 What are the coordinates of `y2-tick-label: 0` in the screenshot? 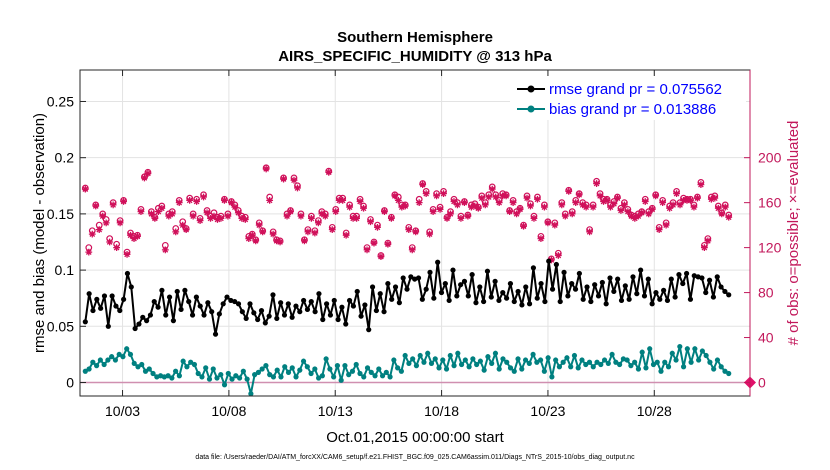 It's located at (762, 383).